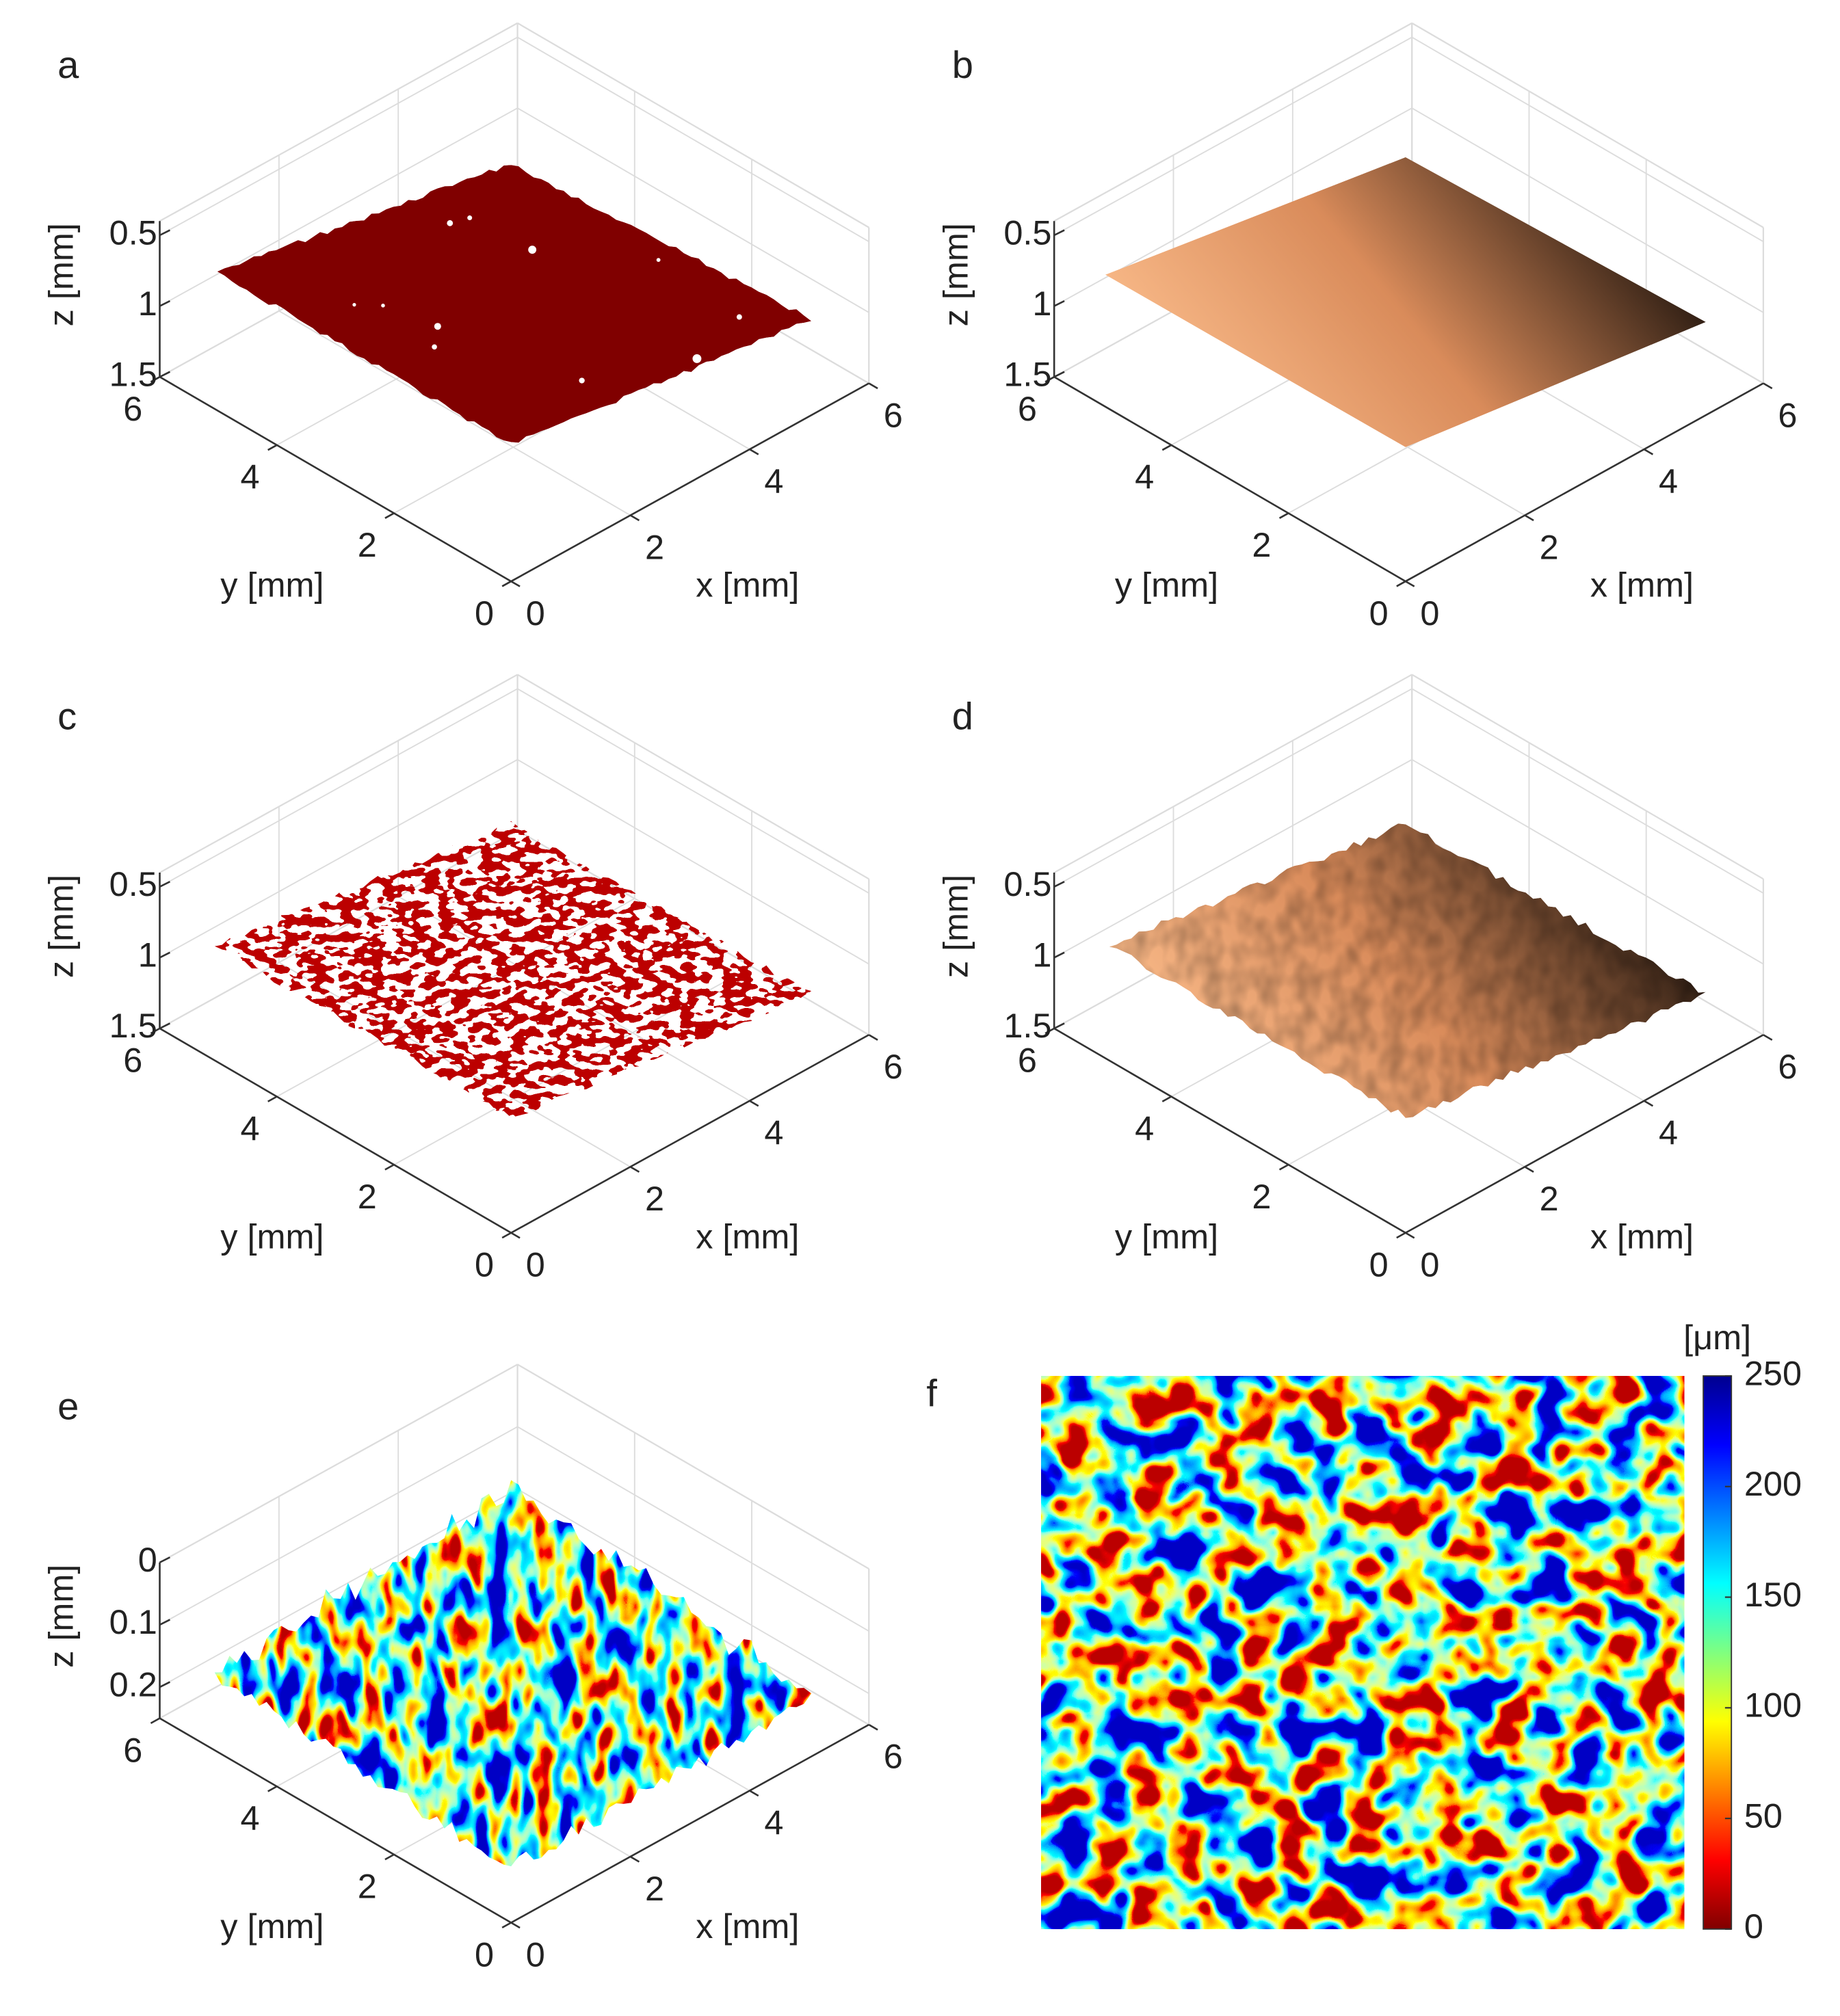  What do you see at coordinates (133, 1683) in the screenshot?
I see `z-tick-label: 0.2` at bounding box center [133, 1683].